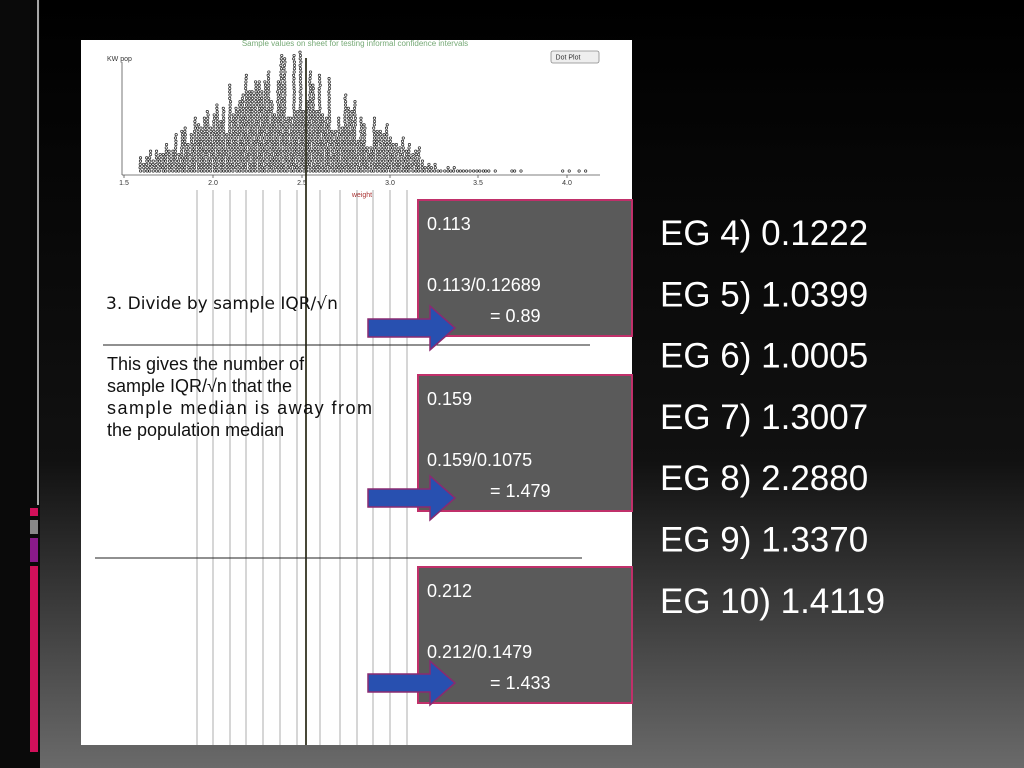  Describe the element at coordinates (412, 328) in the screenshot. I see `arrow` at that location.